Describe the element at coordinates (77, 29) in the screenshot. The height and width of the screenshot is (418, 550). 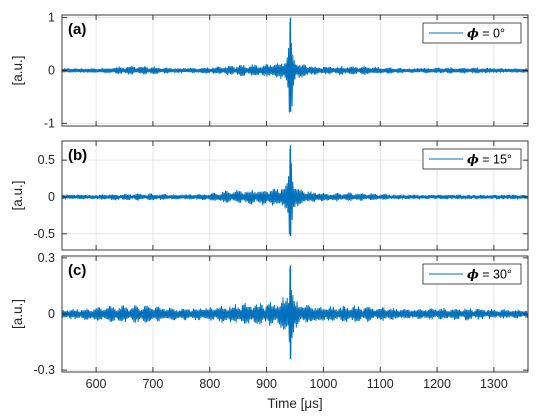
I see `panel-label: (a)` at that location.